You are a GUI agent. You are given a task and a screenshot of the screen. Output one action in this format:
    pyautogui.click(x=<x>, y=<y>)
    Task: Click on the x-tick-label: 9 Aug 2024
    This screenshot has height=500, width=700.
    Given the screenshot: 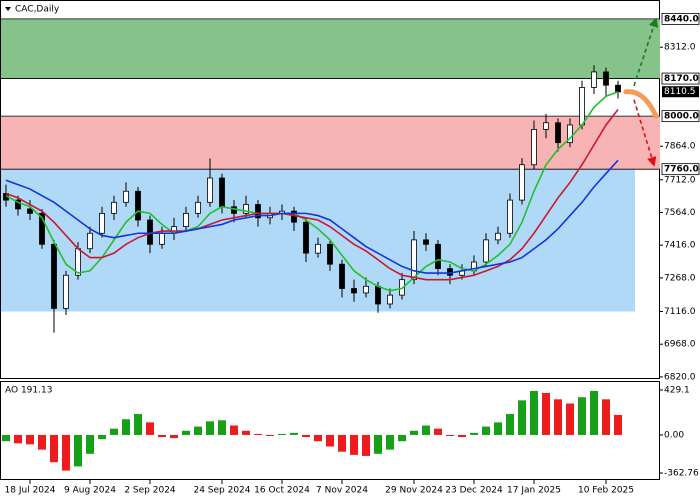 What is the action you would take?
    pyautogui.click(x=90, y=491)
    